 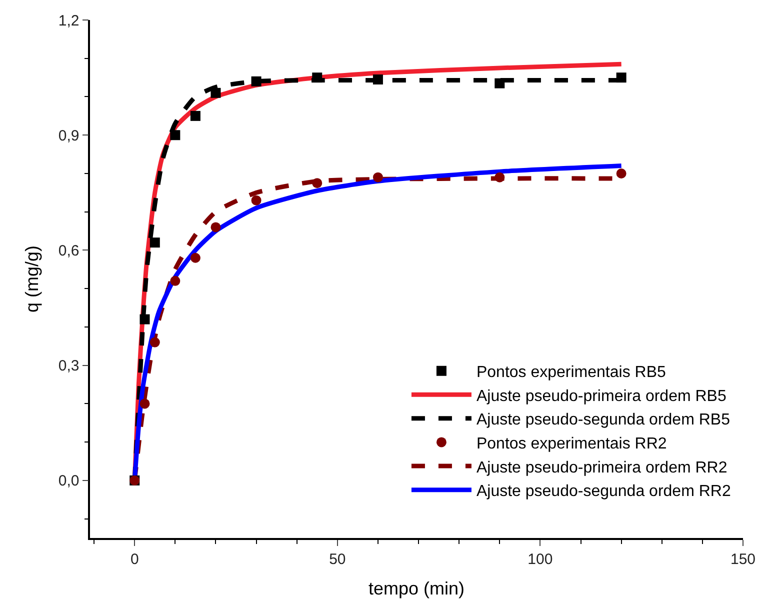 What do you see at coordinates (416, 588) in the screenshot?
I see `x-axis-title: tempo (min)` at bounding box center [416, 588].